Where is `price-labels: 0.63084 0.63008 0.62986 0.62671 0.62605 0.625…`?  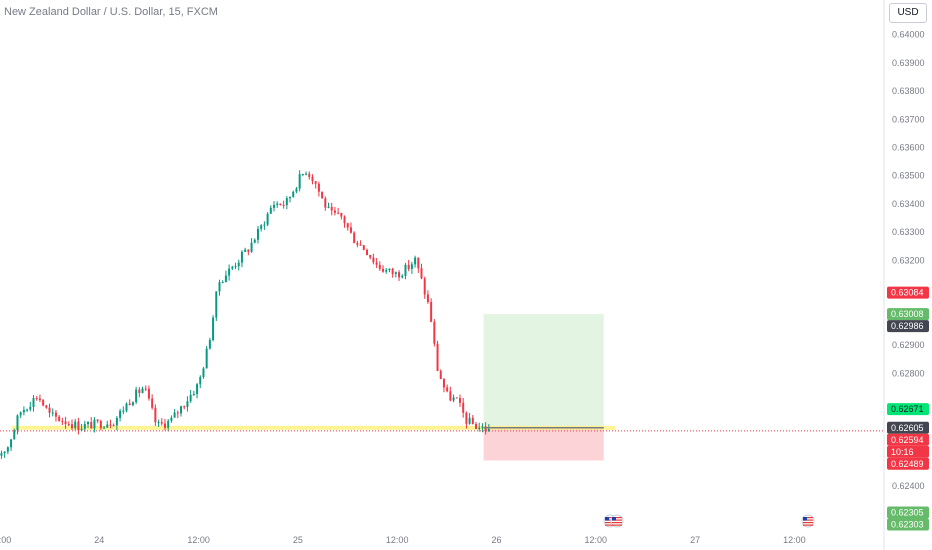
price-labels: 0.63084 0.63008 0.62986 0.62671 0.62605 0.625… is located at coordinates (908, 408).